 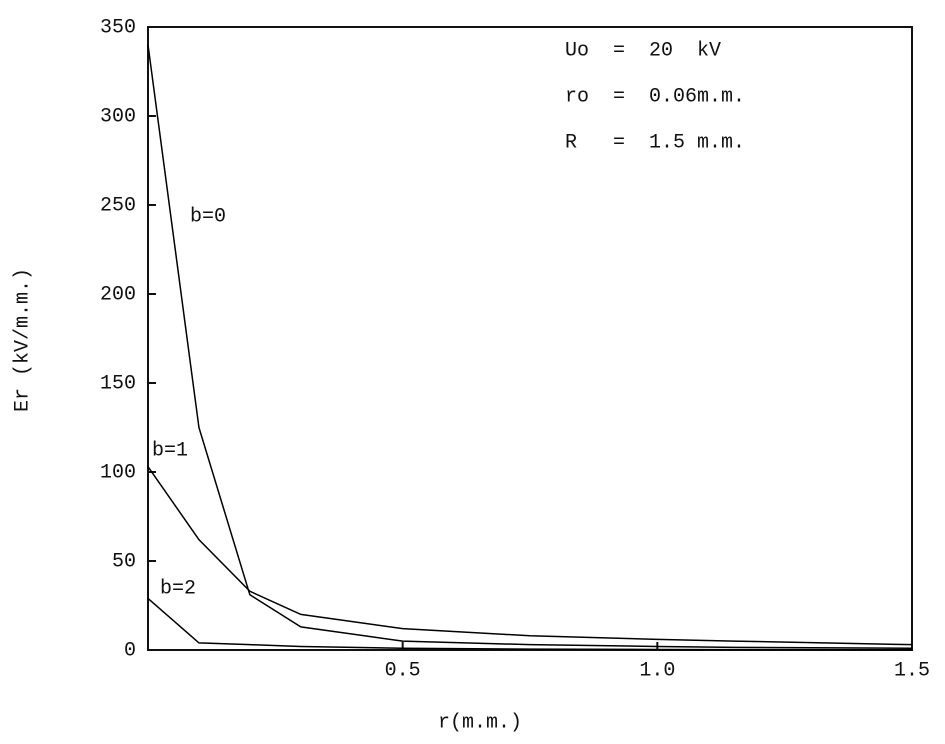 I want to click on series-line, so click(x=530, y=624).